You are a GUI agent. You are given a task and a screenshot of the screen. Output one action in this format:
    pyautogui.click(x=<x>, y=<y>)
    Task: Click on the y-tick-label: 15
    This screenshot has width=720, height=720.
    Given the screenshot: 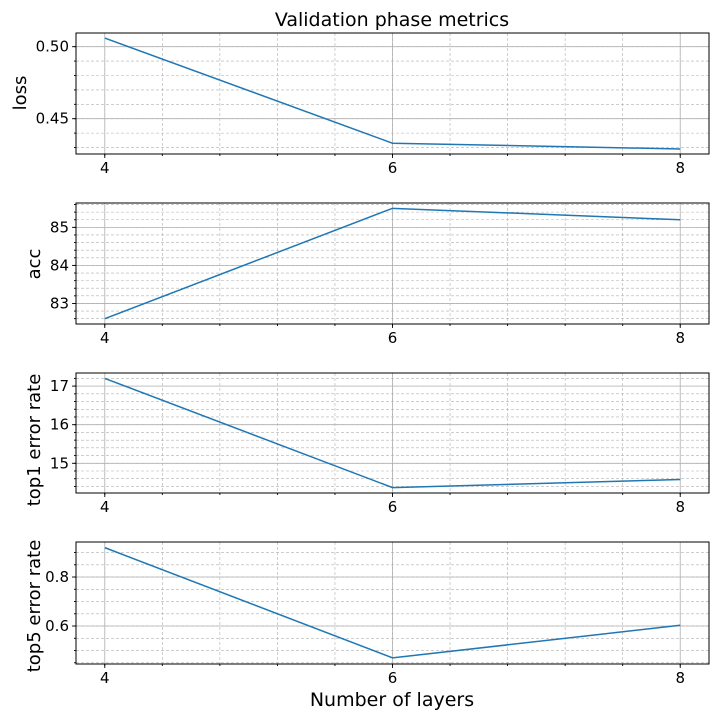 What is the action you would take?
    pyautogui.click(x=59, y=463)
    